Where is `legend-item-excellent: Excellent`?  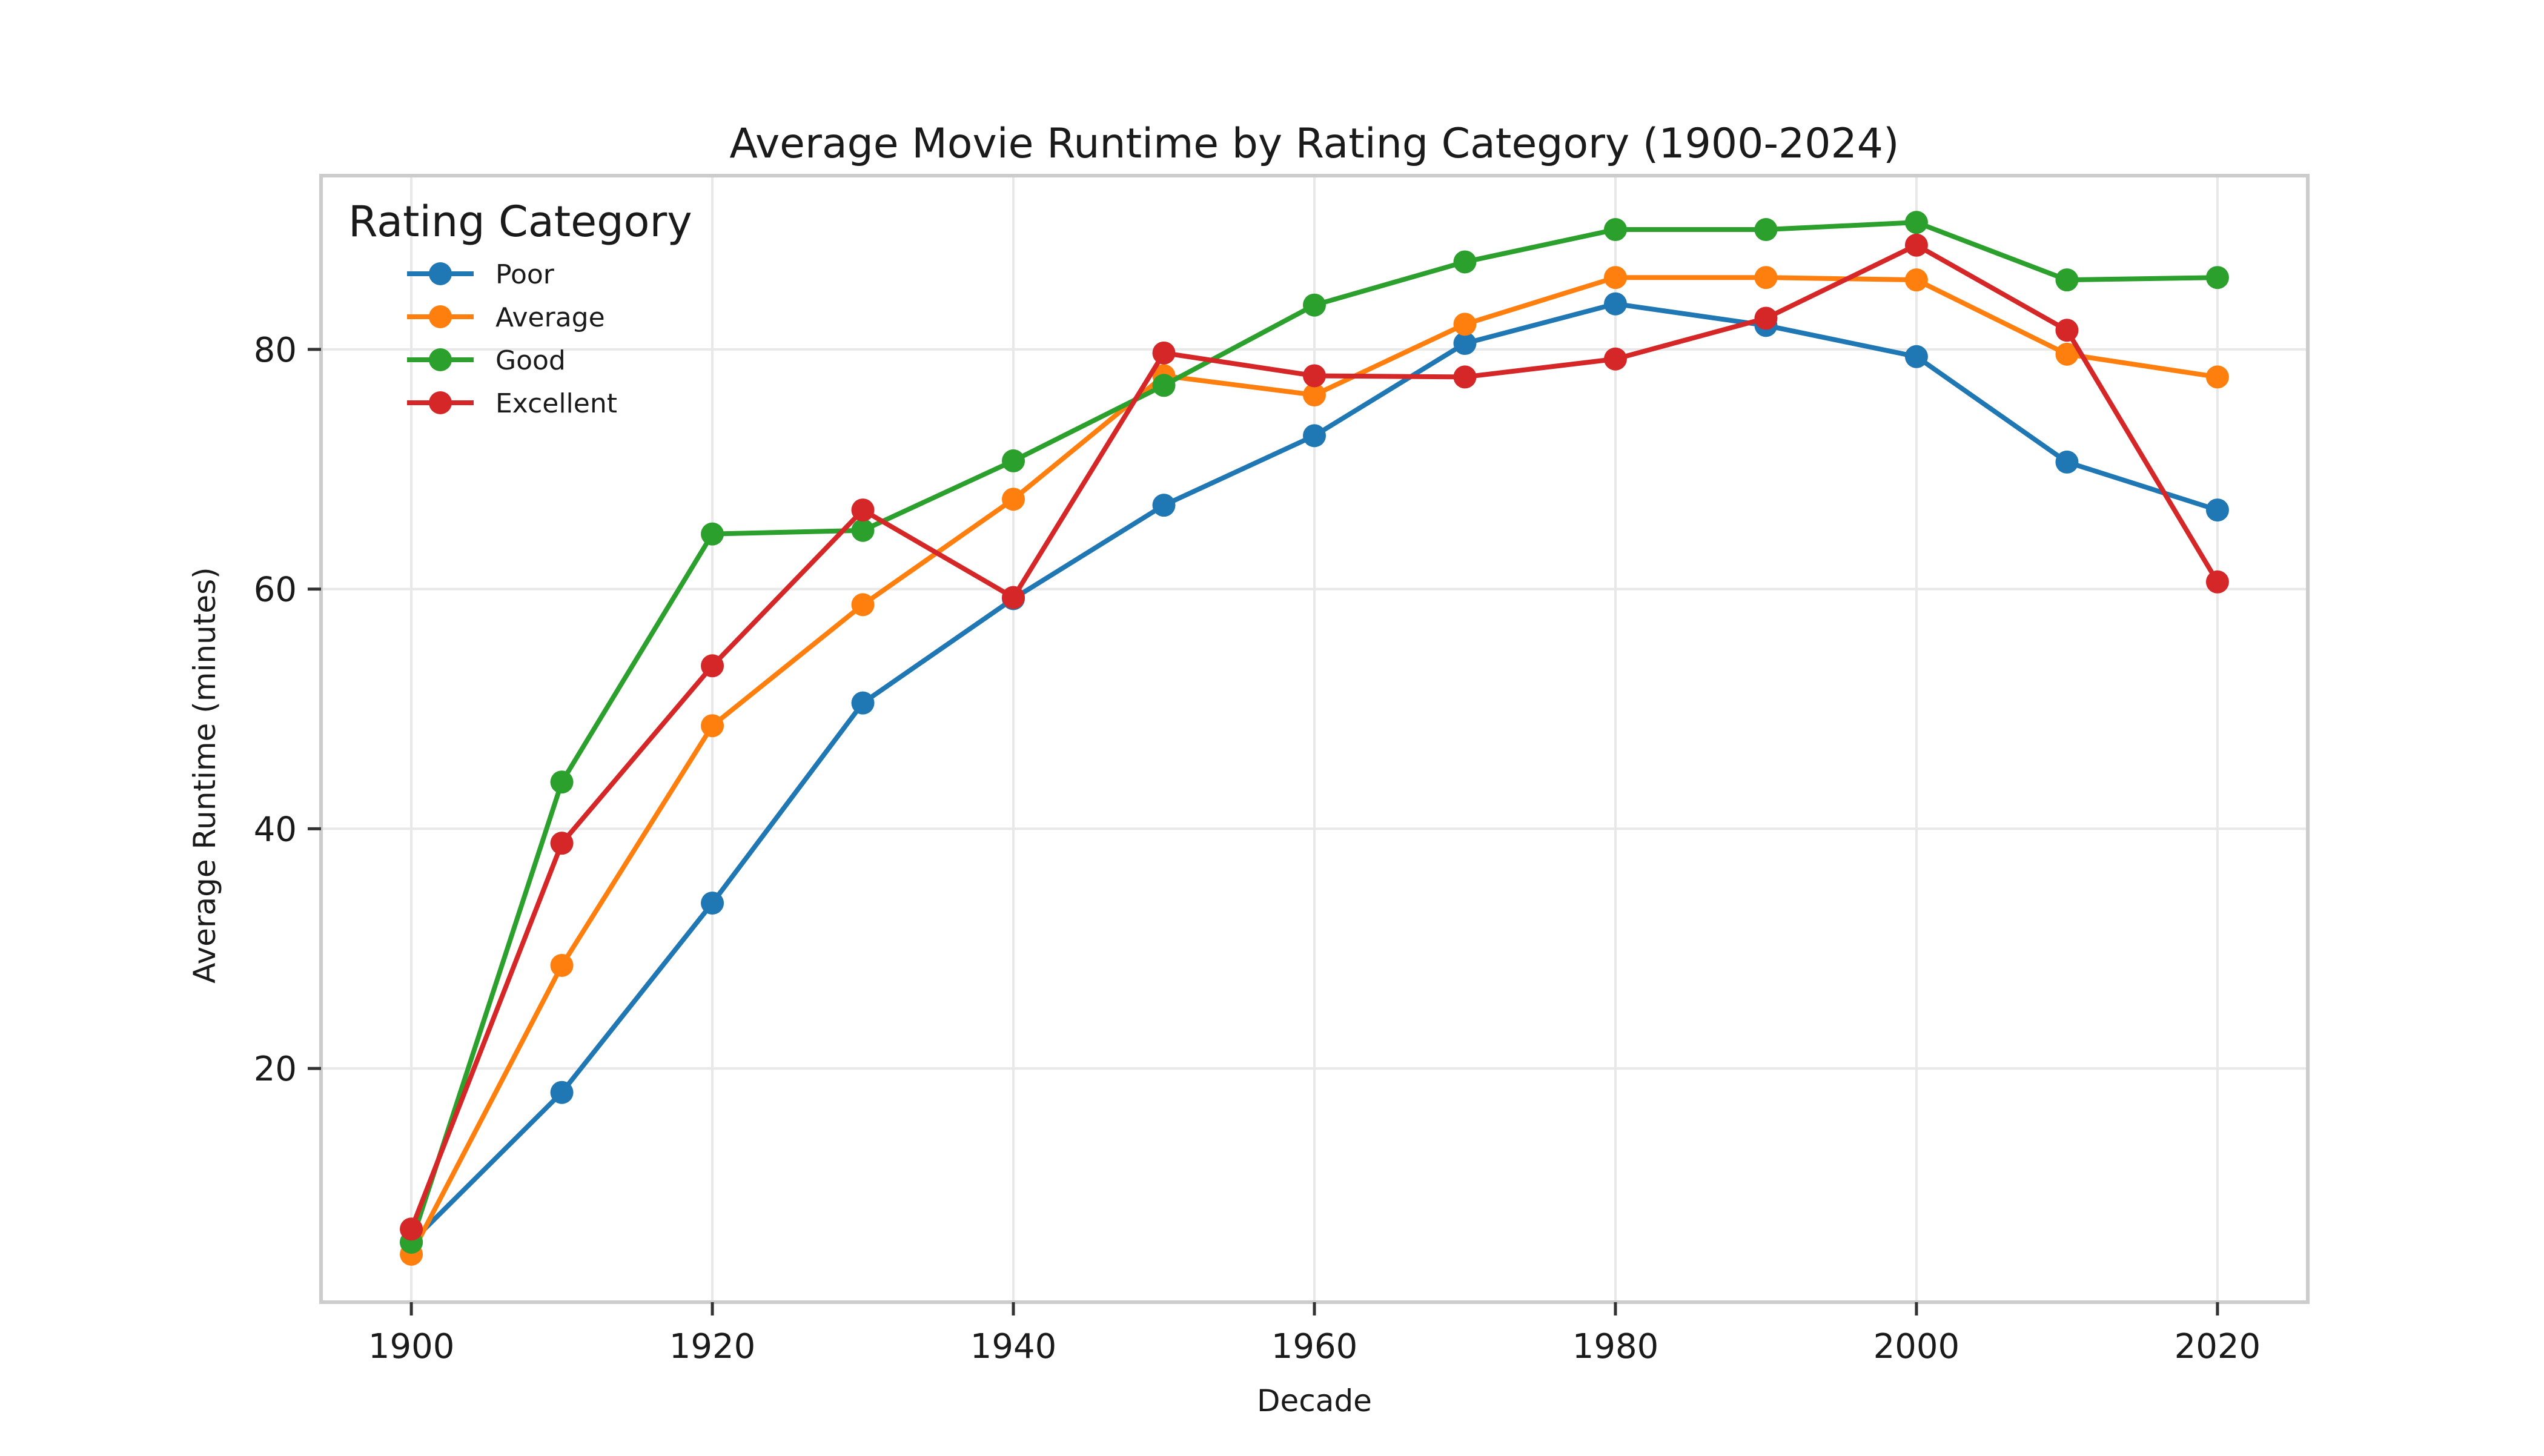 legend-item-excellent: Excellent is located at coordinates (512, 403).